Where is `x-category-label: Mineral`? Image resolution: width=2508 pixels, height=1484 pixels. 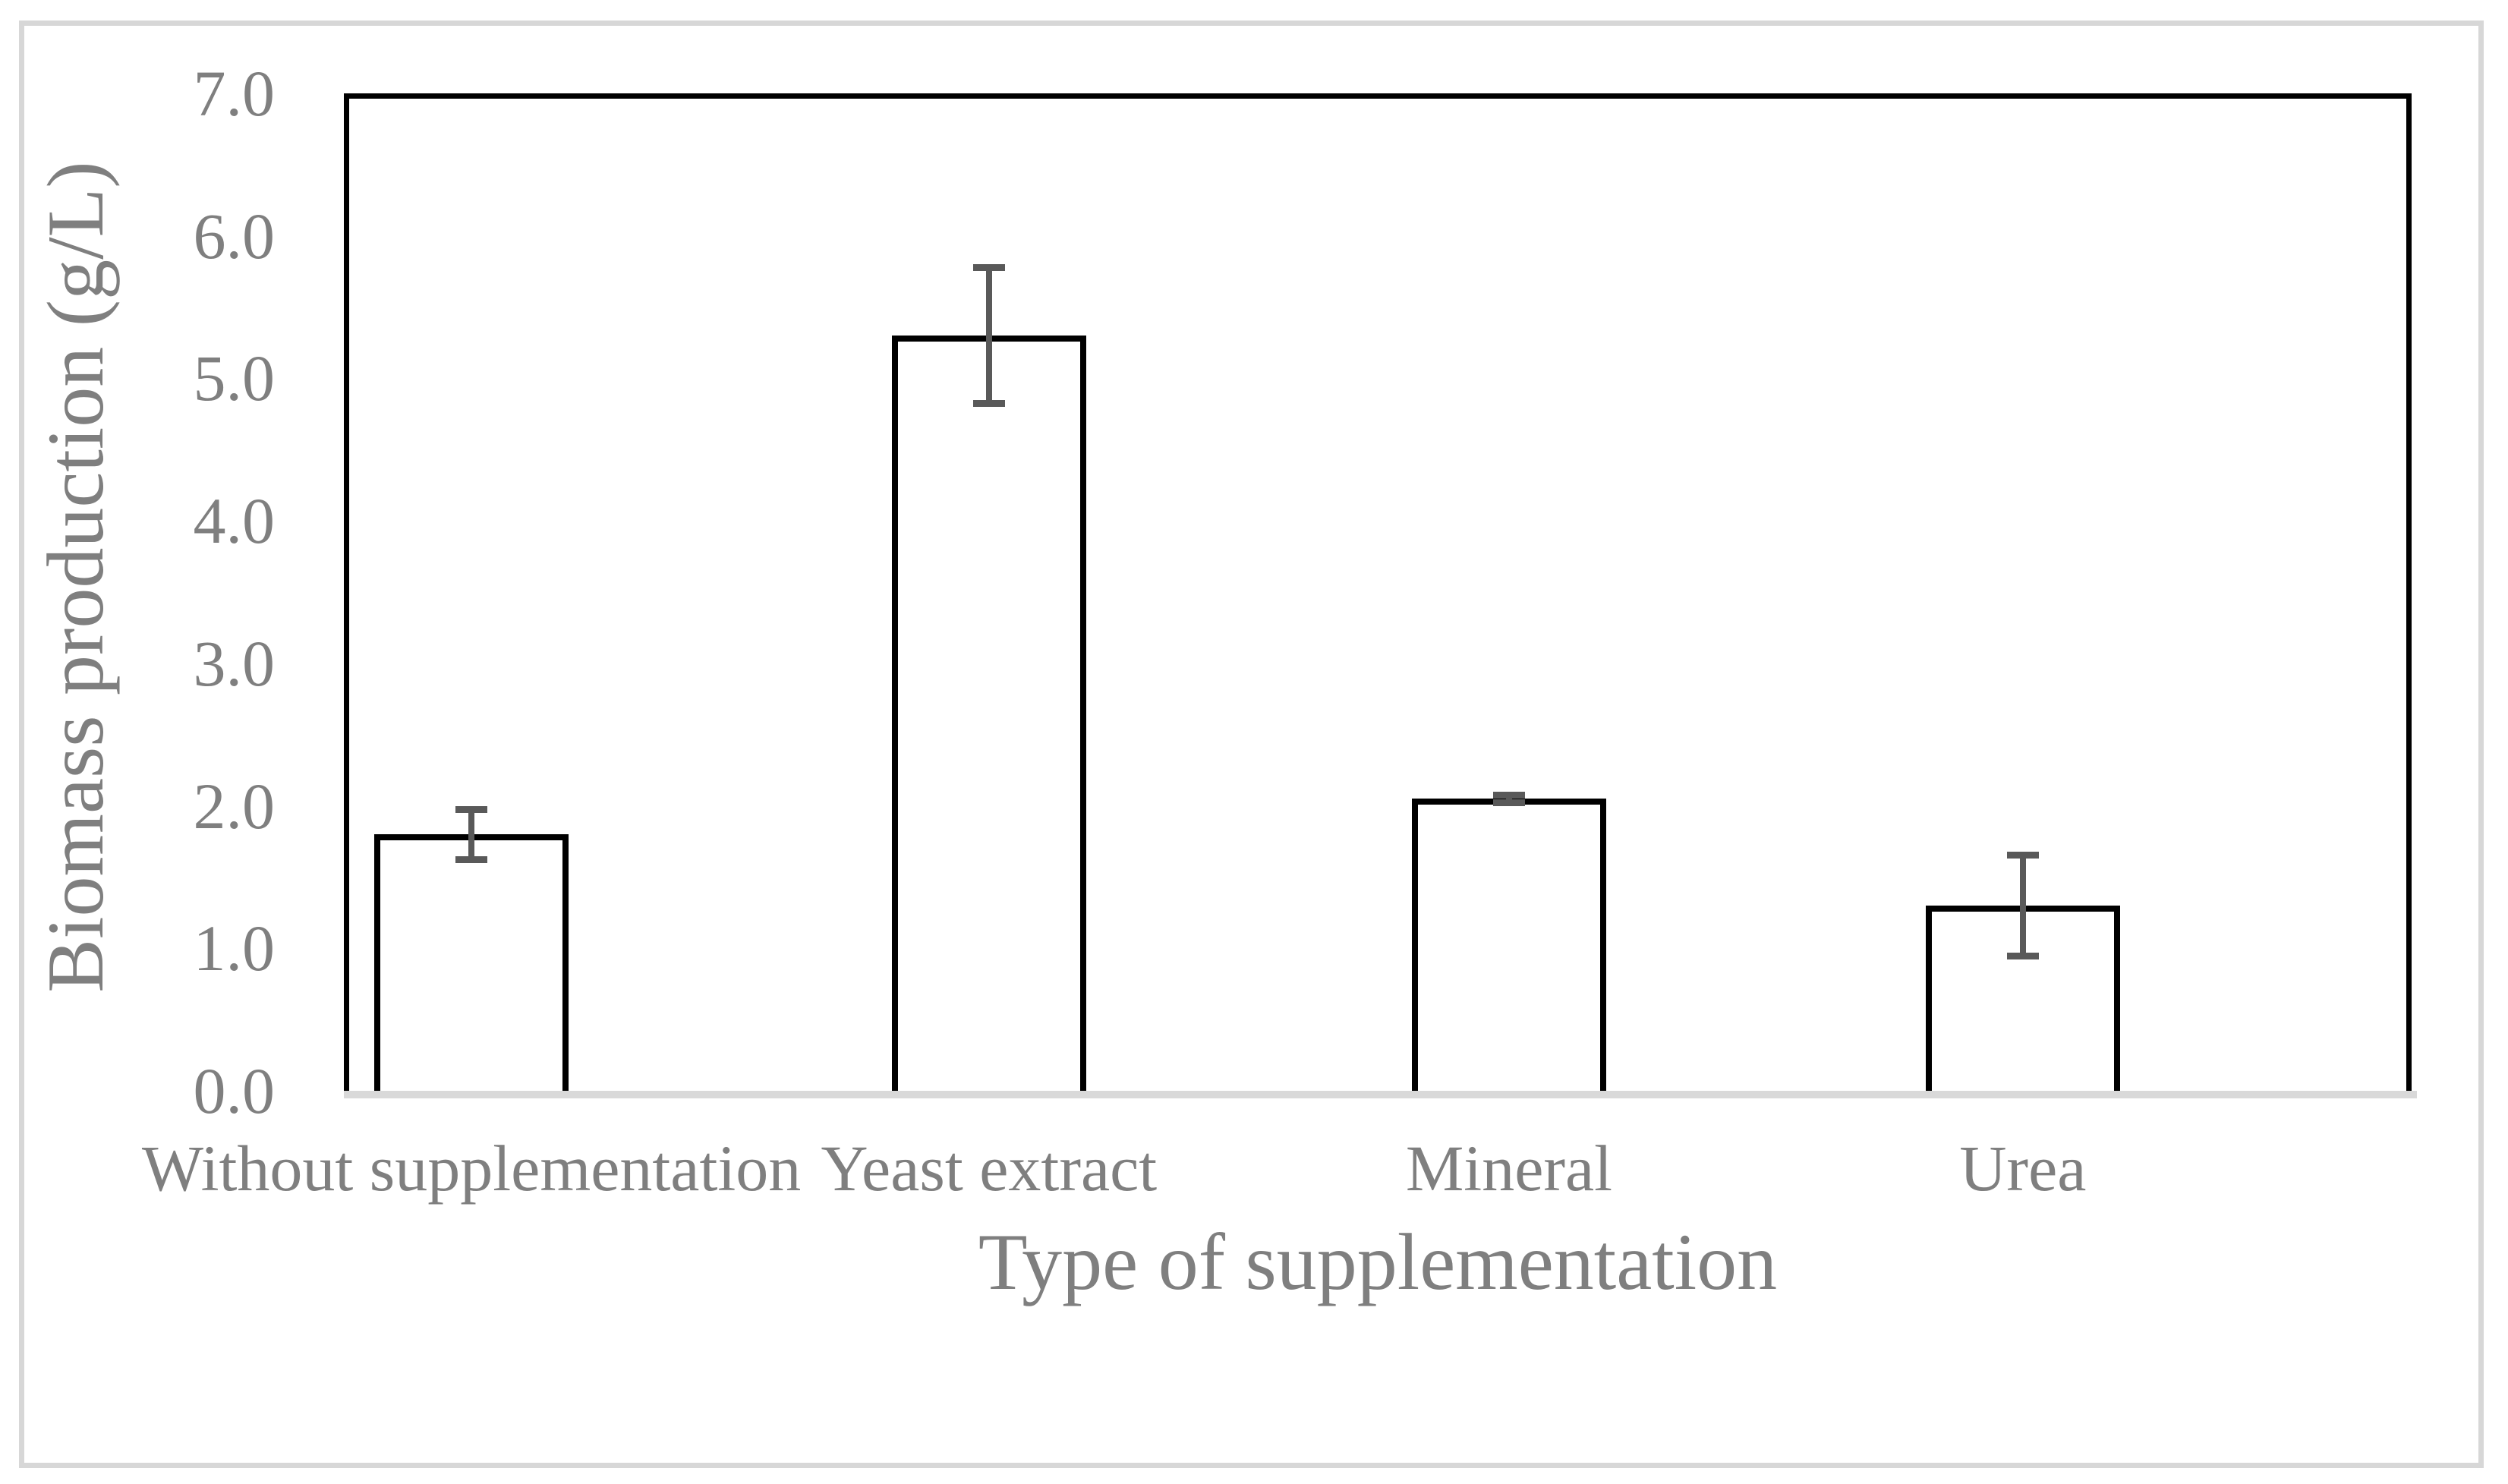
x-category-label: Mineral is located at coordinates (1509, 1168).